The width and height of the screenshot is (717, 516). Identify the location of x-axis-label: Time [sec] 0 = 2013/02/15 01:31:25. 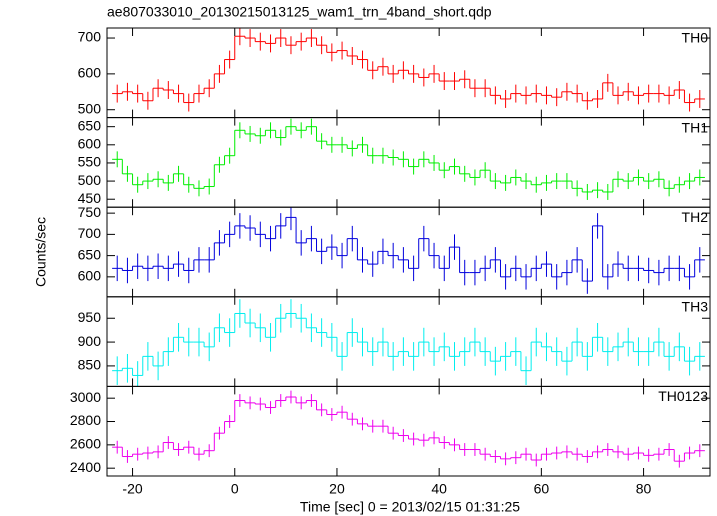
(410, 507).